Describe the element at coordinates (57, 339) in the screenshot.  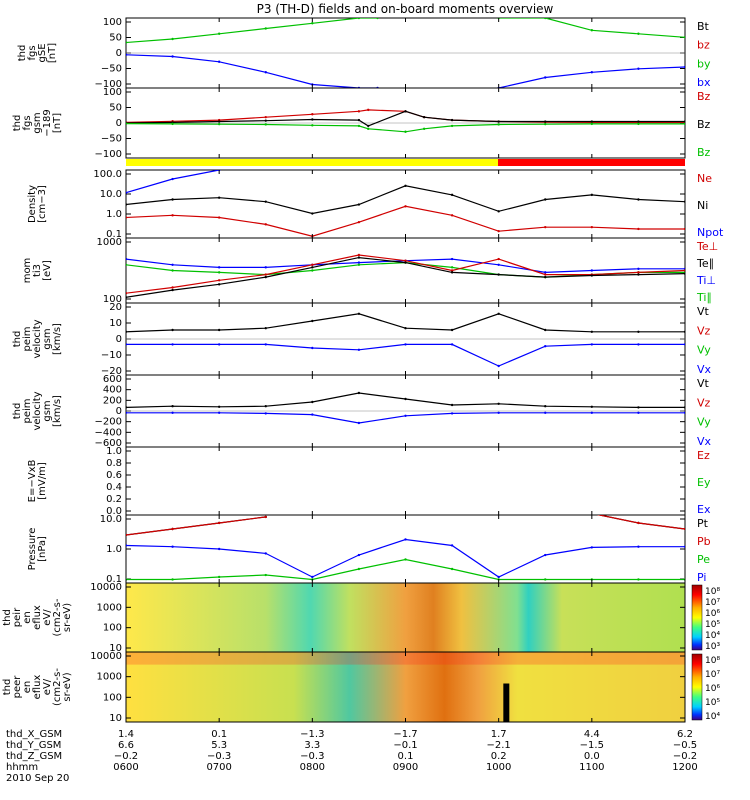
I see `y-axis-label-line: [km/s]` at that location.